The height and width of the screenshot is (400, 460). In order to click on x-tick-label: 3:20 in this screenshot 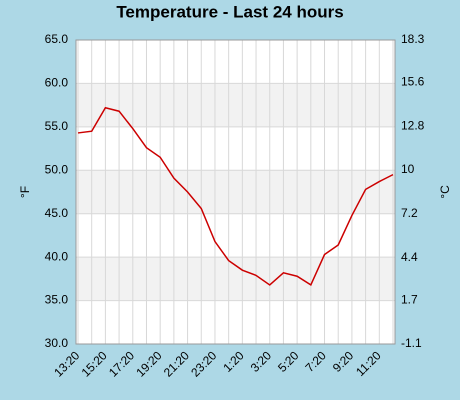, I will do `click(261, 361)`.